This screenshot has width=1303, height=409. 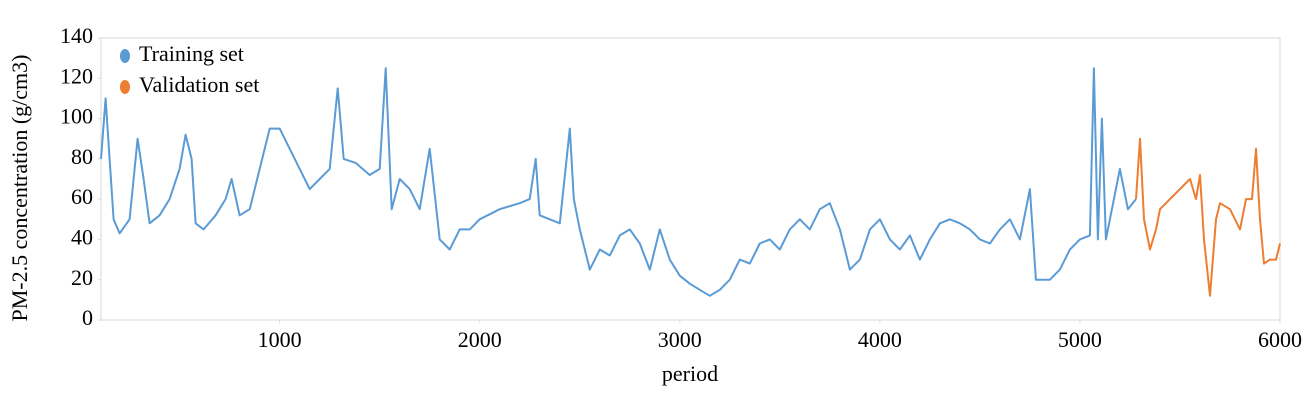 I want to click on y-tick-label: 120, so click(x=76, y=75).